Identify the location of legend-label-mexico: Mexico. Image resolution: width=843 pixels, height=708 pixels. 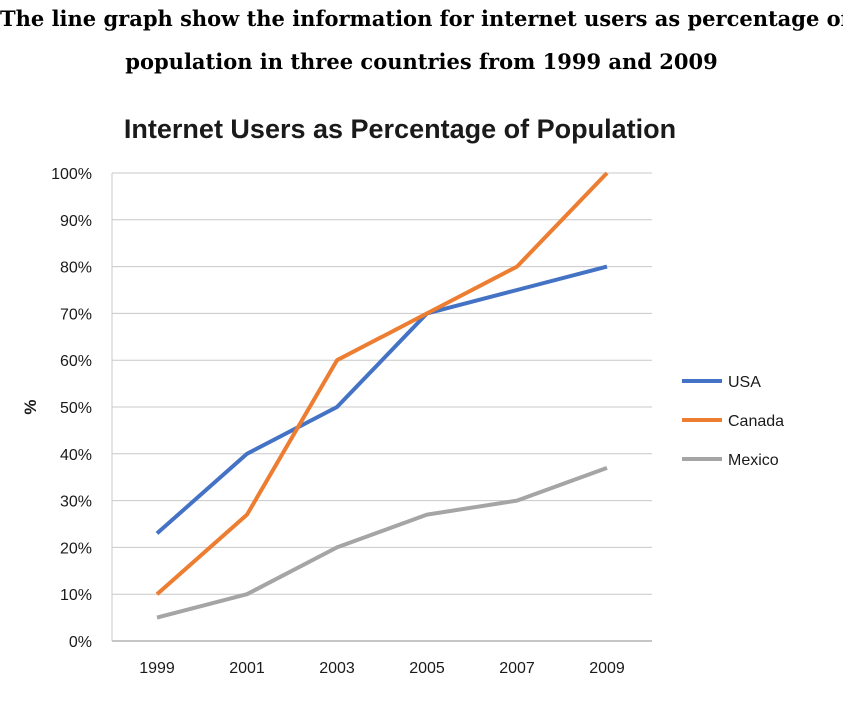
(753, 460).